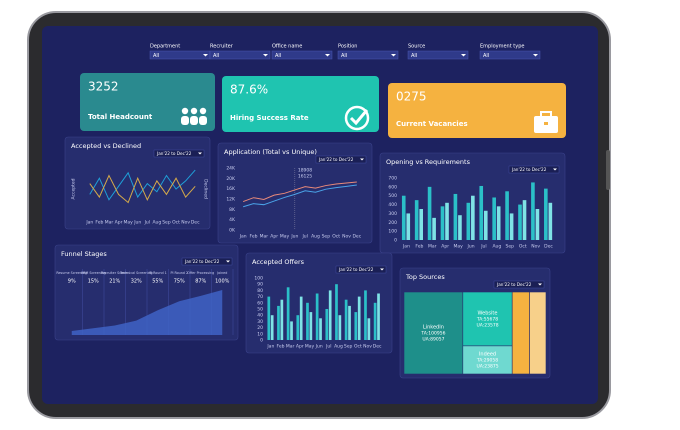 Image resolution: width=680 pixels, height=430 pixels. I want to click on y-axis-label: Accepted, so click(74, 188).